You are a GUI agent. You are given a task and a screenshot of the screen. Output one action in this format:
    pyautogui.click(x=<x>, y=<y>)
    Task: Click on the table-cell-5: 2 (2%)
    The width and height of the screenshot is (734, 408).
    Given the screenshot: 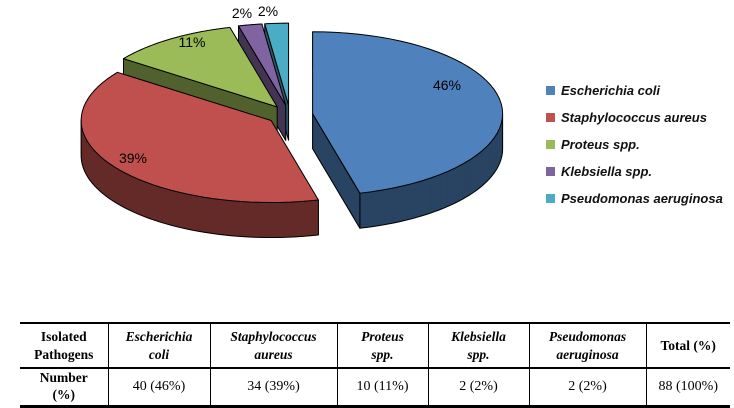 What is the action you would take?
    pyautogui.click(x=587, y=387)
    